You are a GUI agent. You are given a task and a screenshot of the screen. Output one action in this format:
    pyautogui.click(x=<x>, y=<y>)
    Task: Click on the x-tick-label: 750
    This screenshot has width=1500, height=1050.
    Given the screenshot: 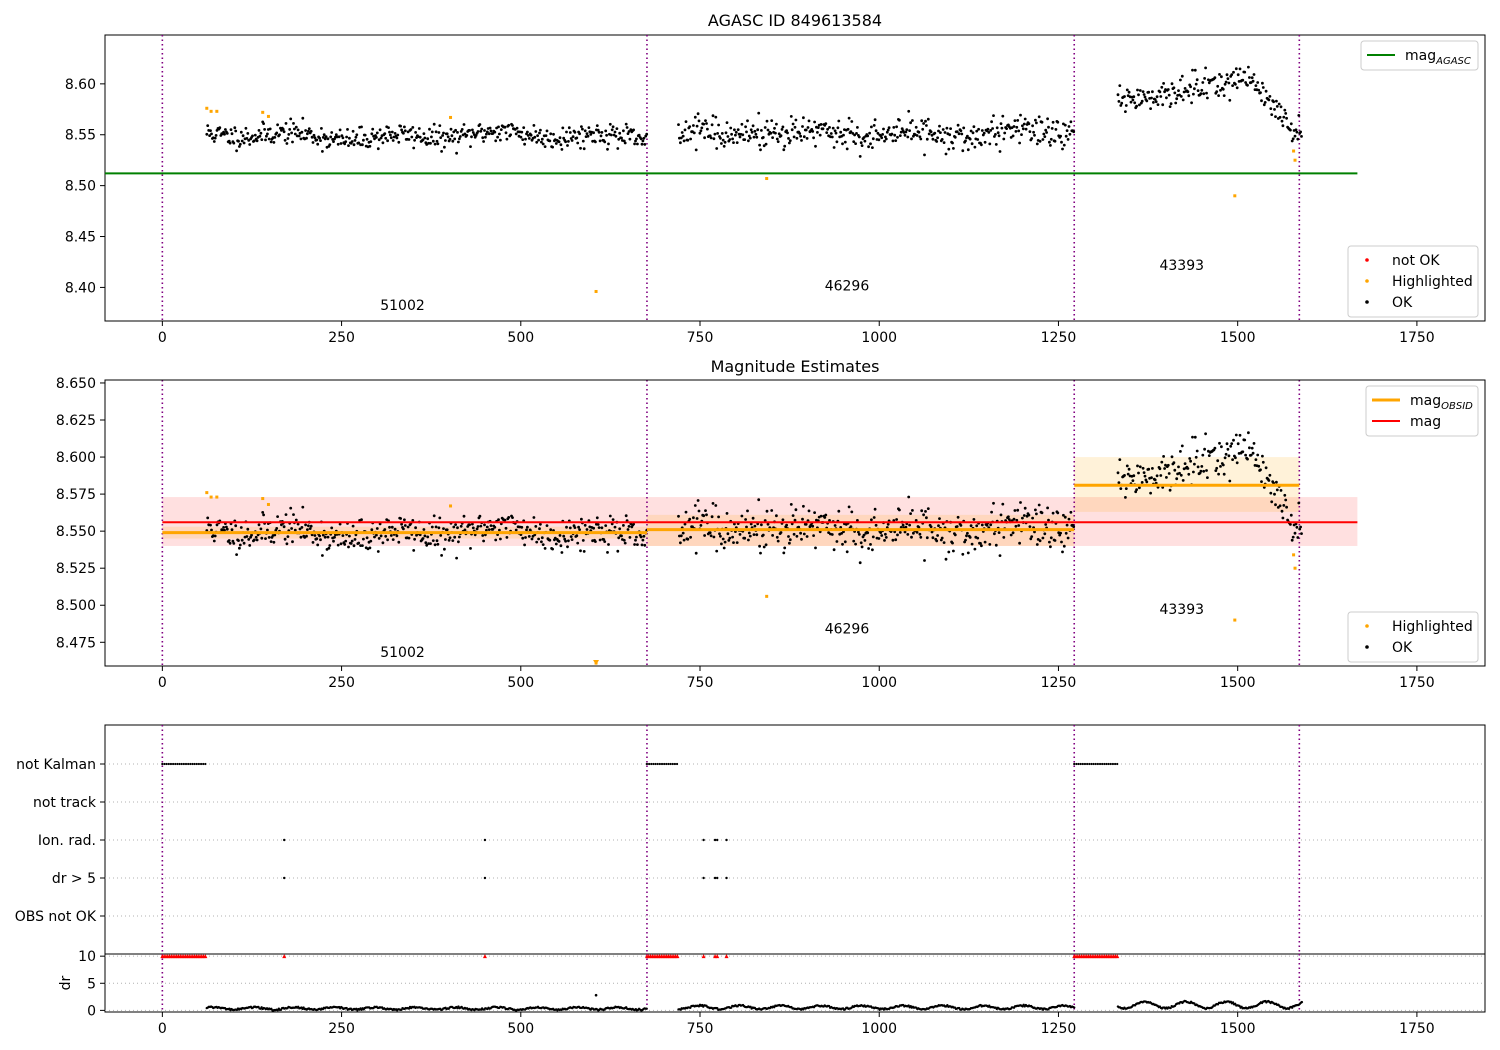 What is the action you would take?
    pyautogui.click(x=700, y=1029)
    